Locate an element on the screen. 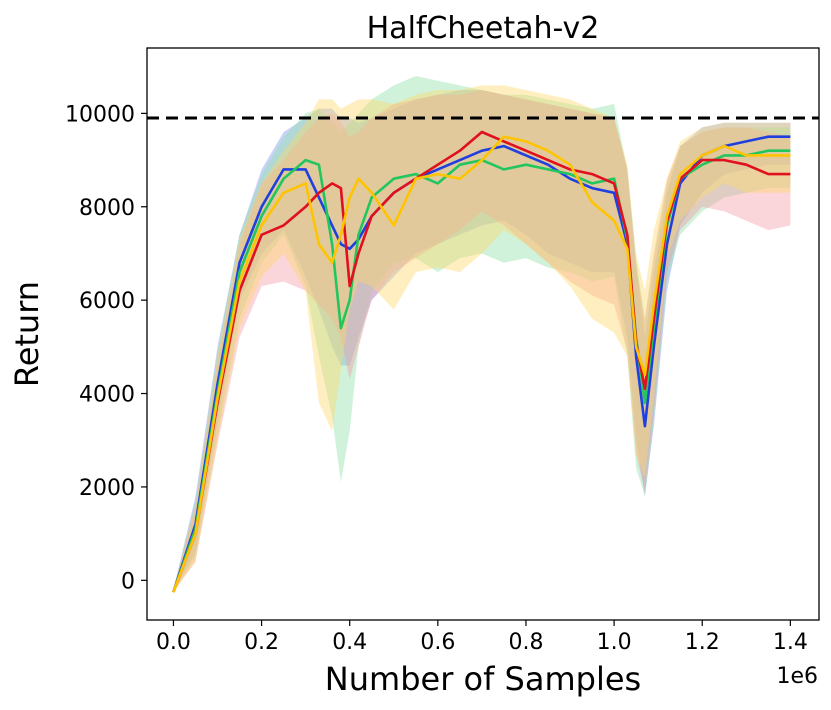 This screenshot has height=710, width=831. y-tick-label: 10000 is located at coordinates (100, 114).